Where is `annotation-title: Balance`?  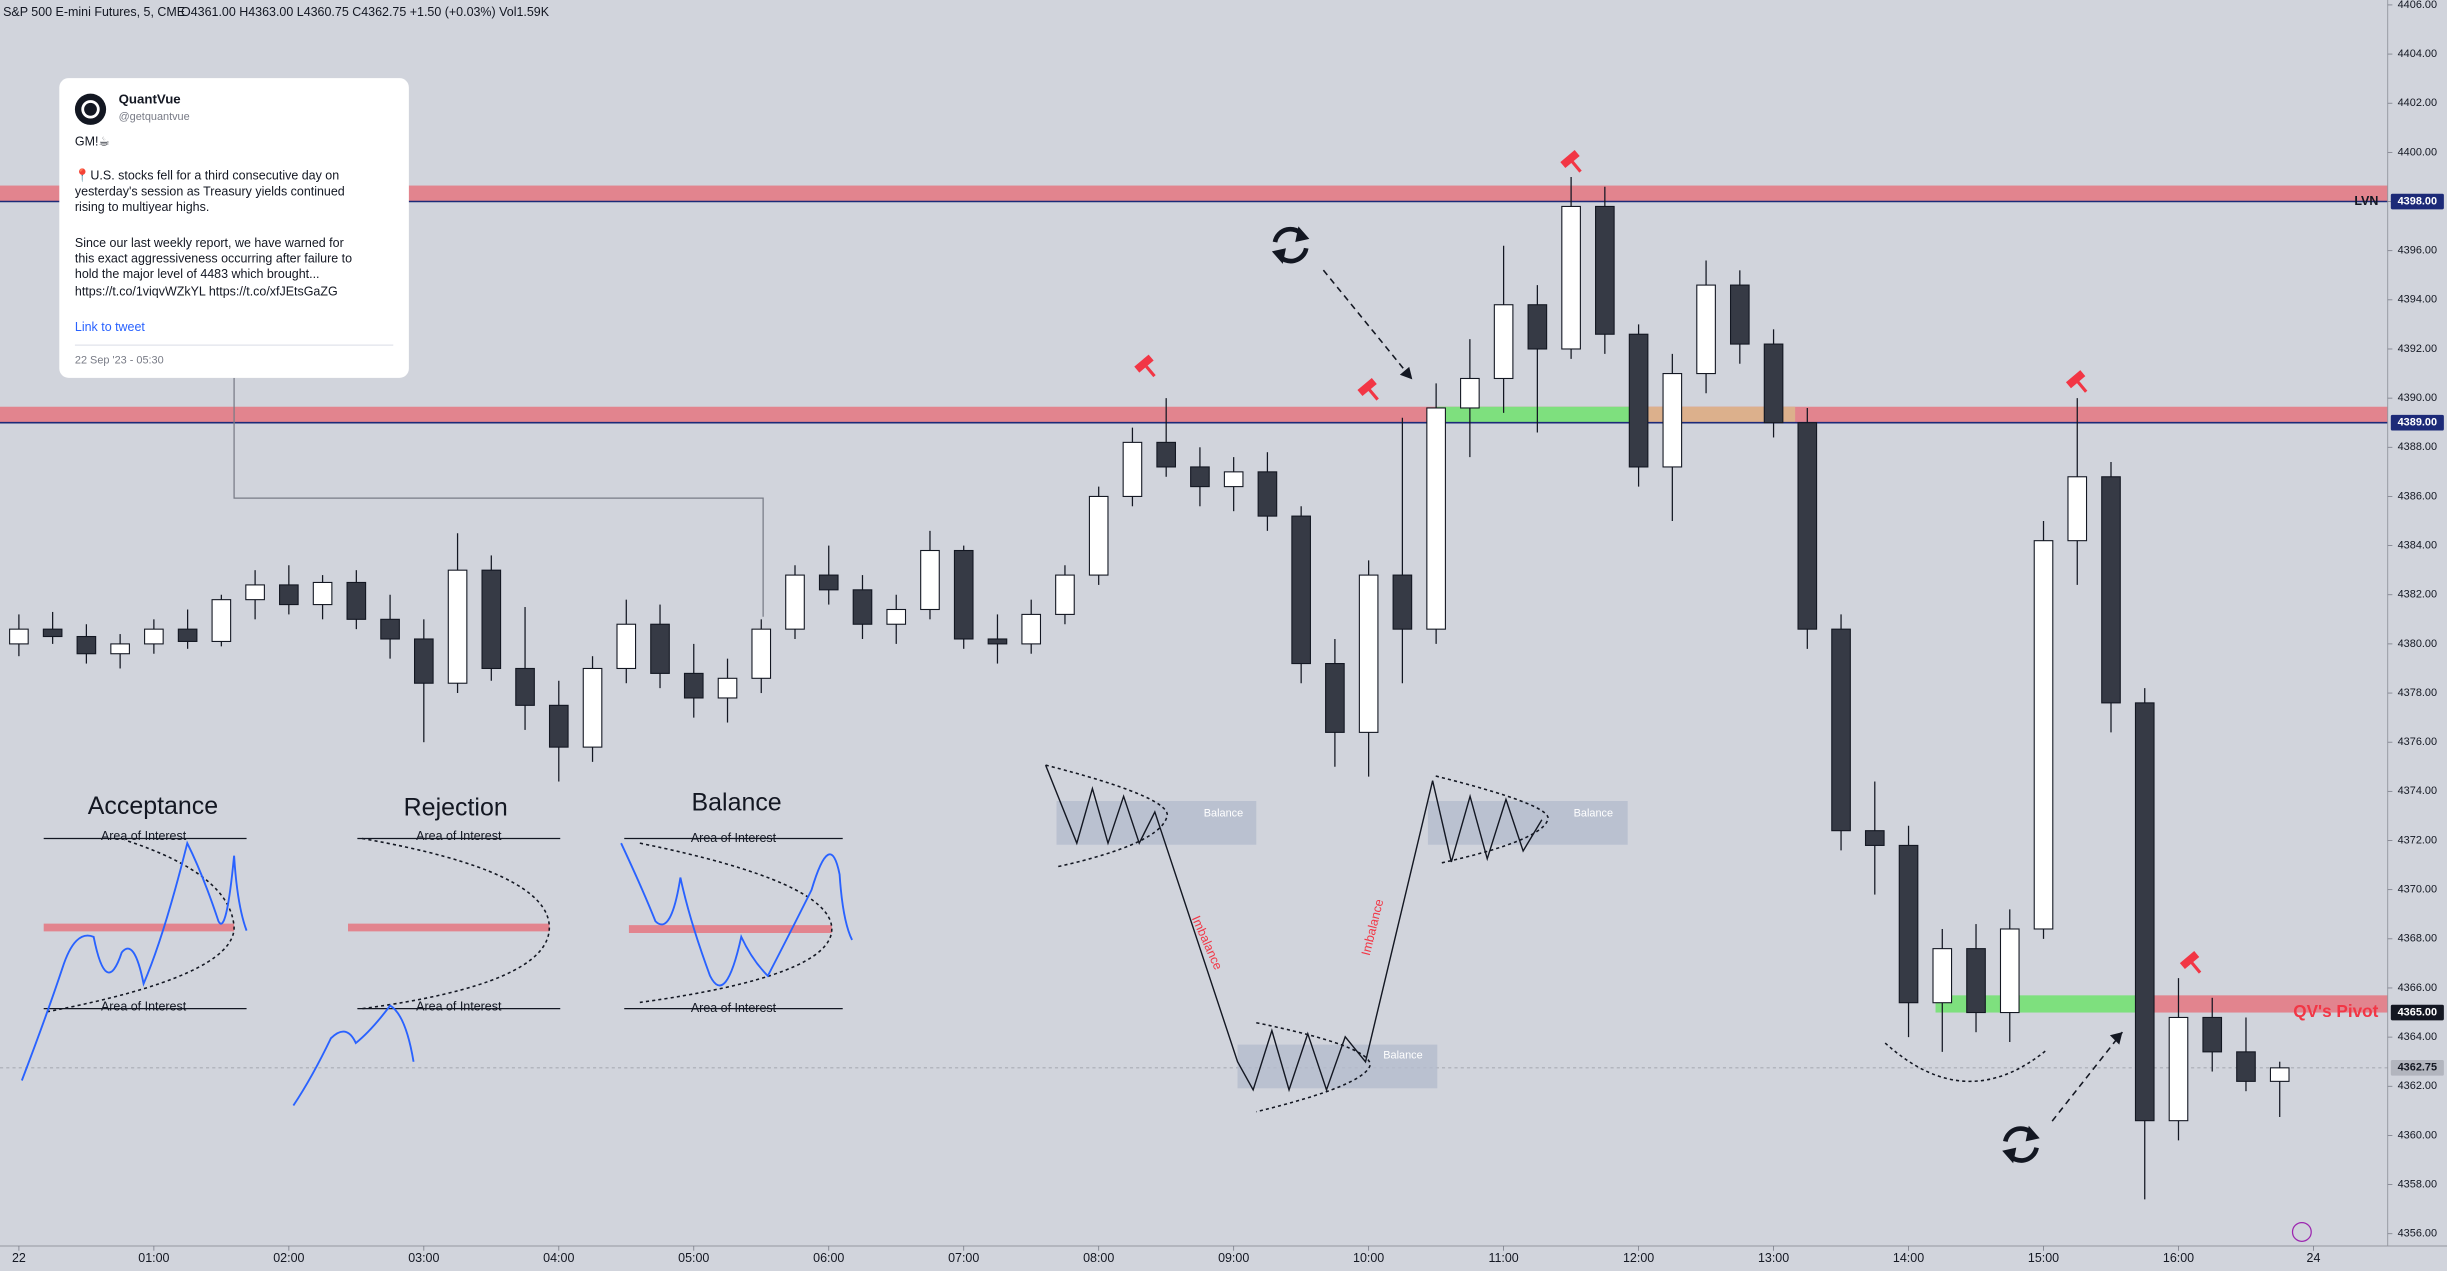
annotation-title: Balance is located at coordinates (736, 803).